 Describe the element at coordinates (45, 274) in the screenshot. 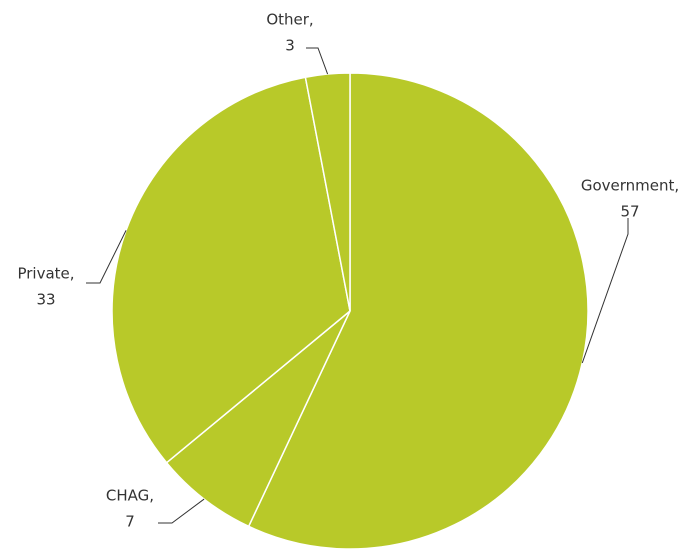

I see `slice-label: Private,` at that location.